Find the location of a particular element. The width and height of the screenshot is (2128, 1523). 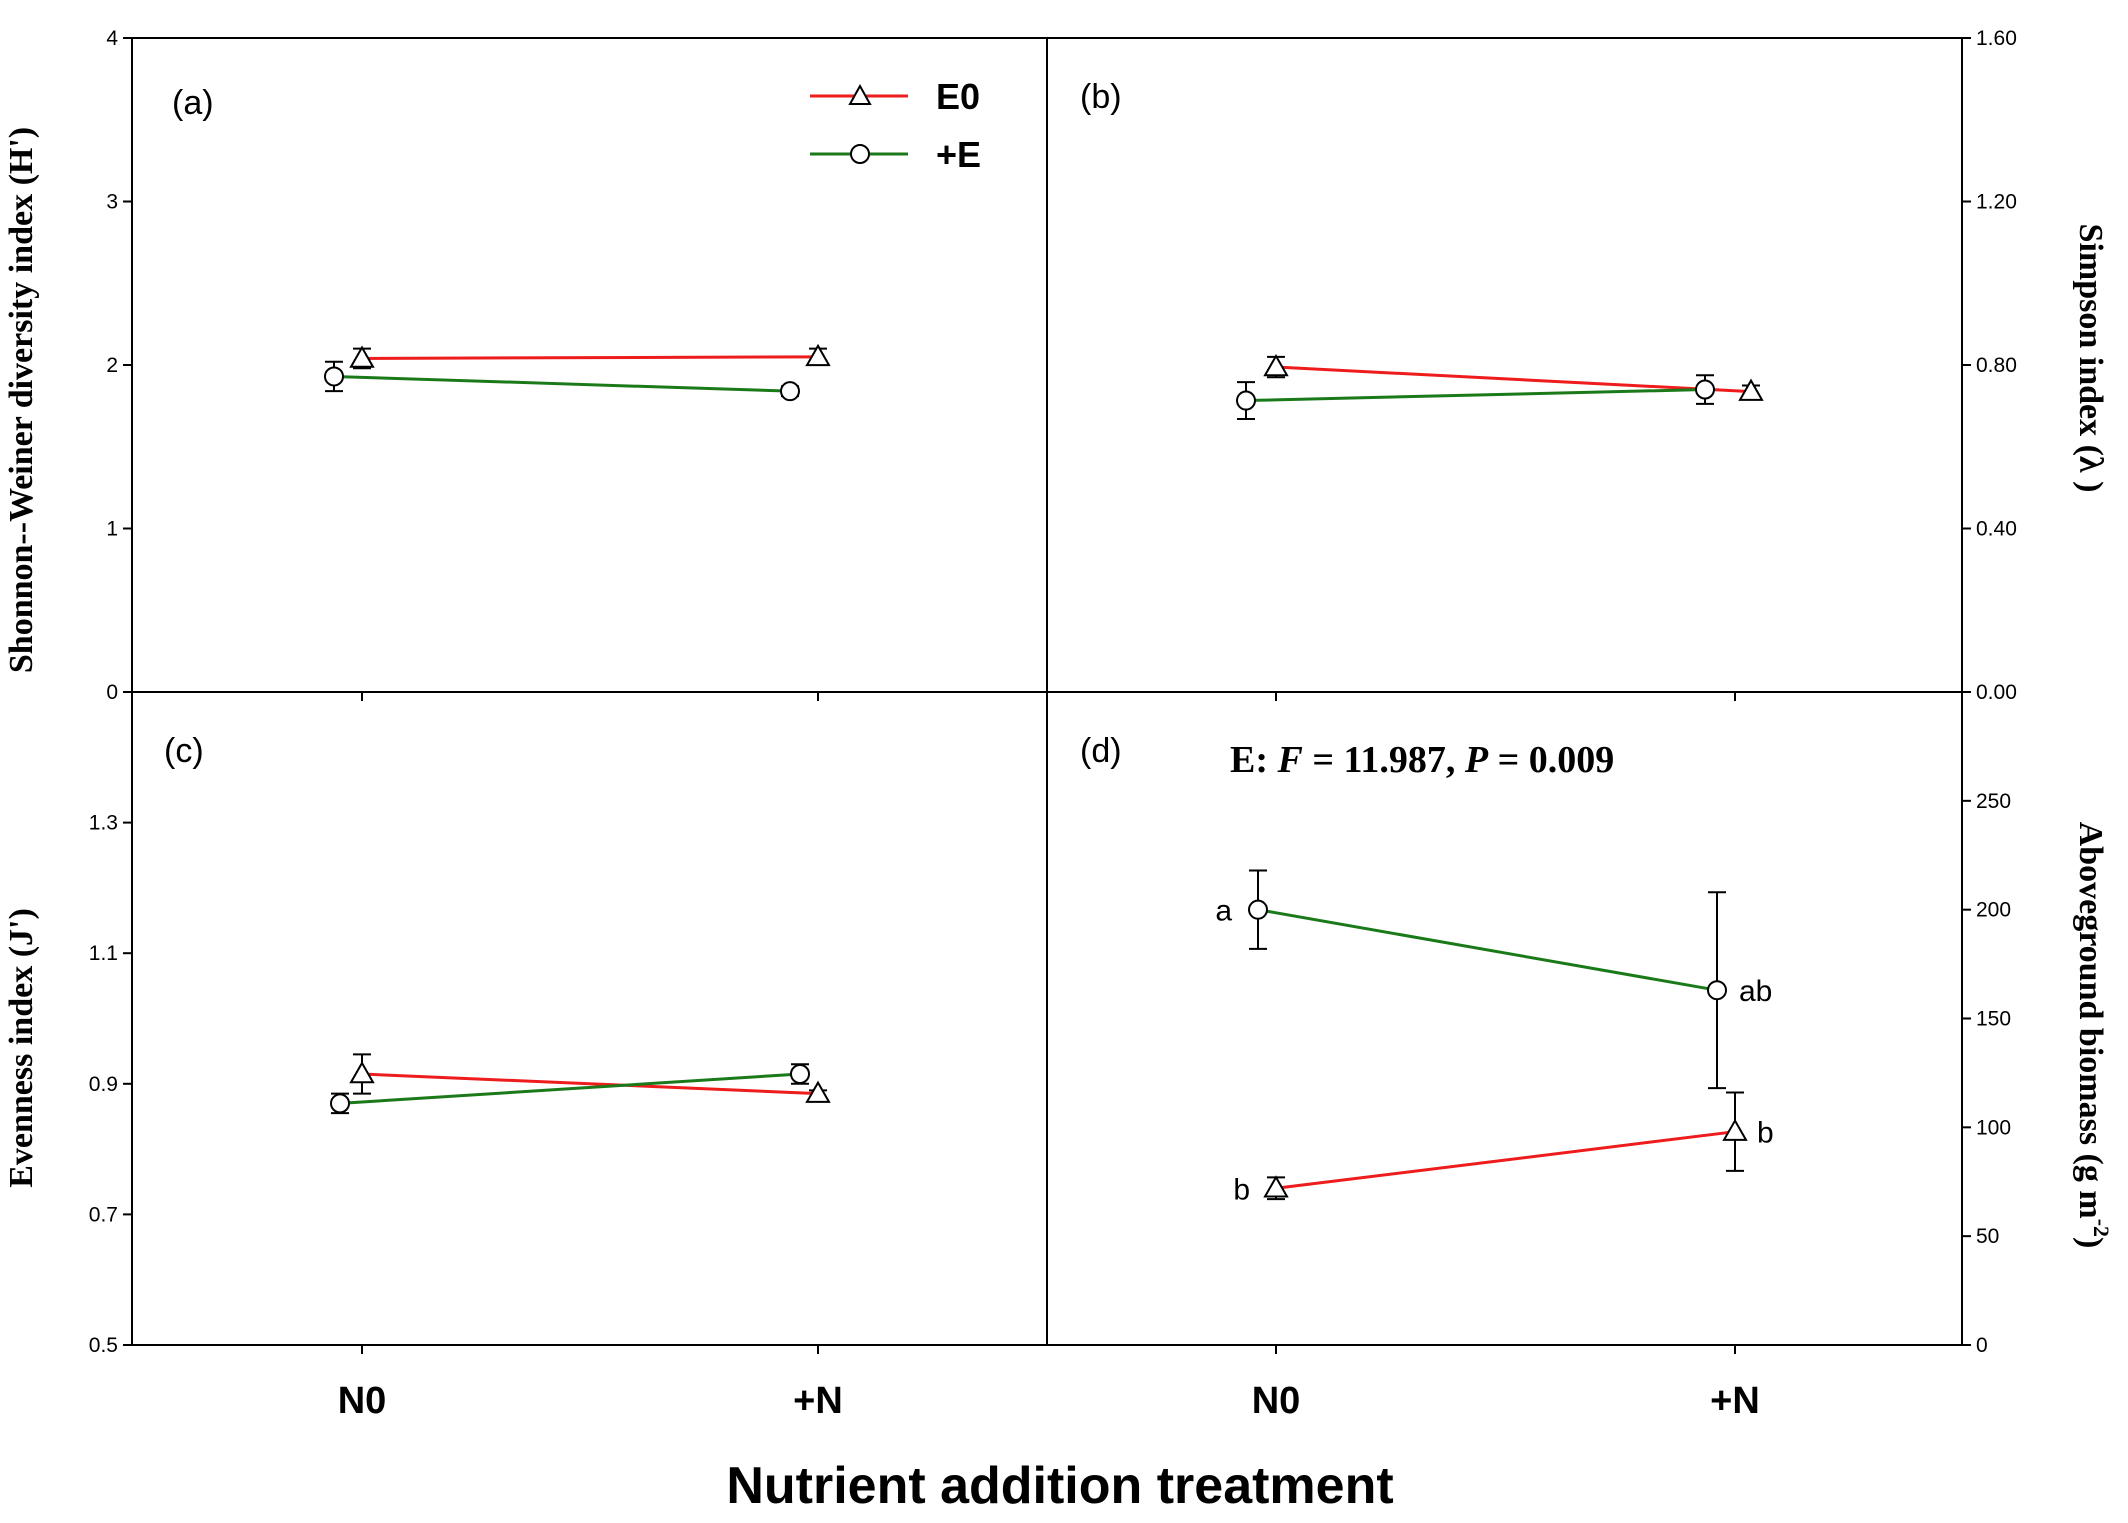

legend: E0 +E is located at coordinates (895, 125).